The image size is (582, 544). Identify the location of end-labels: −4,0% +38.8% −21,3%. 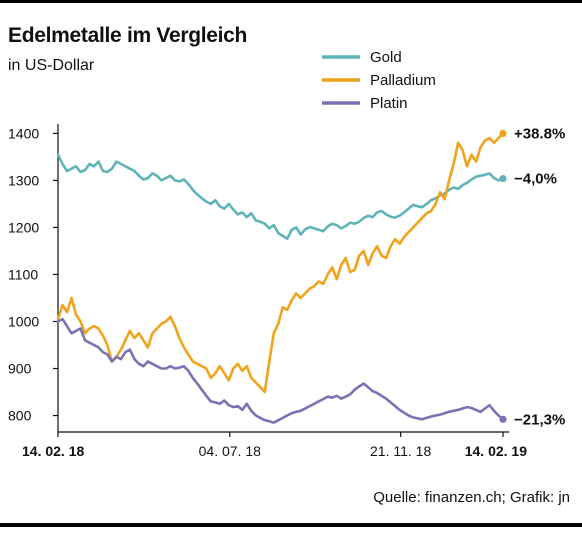
(539, 276).